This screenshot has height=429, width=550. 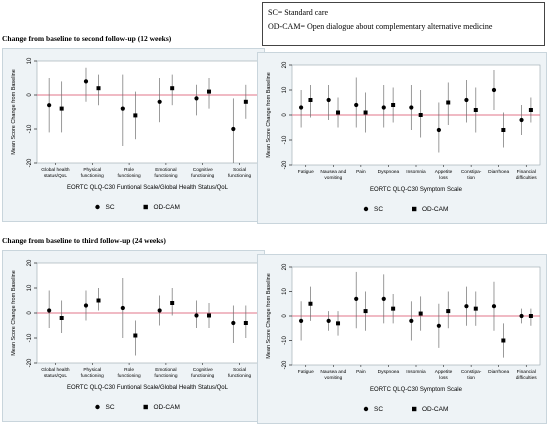 What do you see at coordinates (285, 64) in the screenshot?
I see `y-tick-label: 20` at bounding box center [285, 64].